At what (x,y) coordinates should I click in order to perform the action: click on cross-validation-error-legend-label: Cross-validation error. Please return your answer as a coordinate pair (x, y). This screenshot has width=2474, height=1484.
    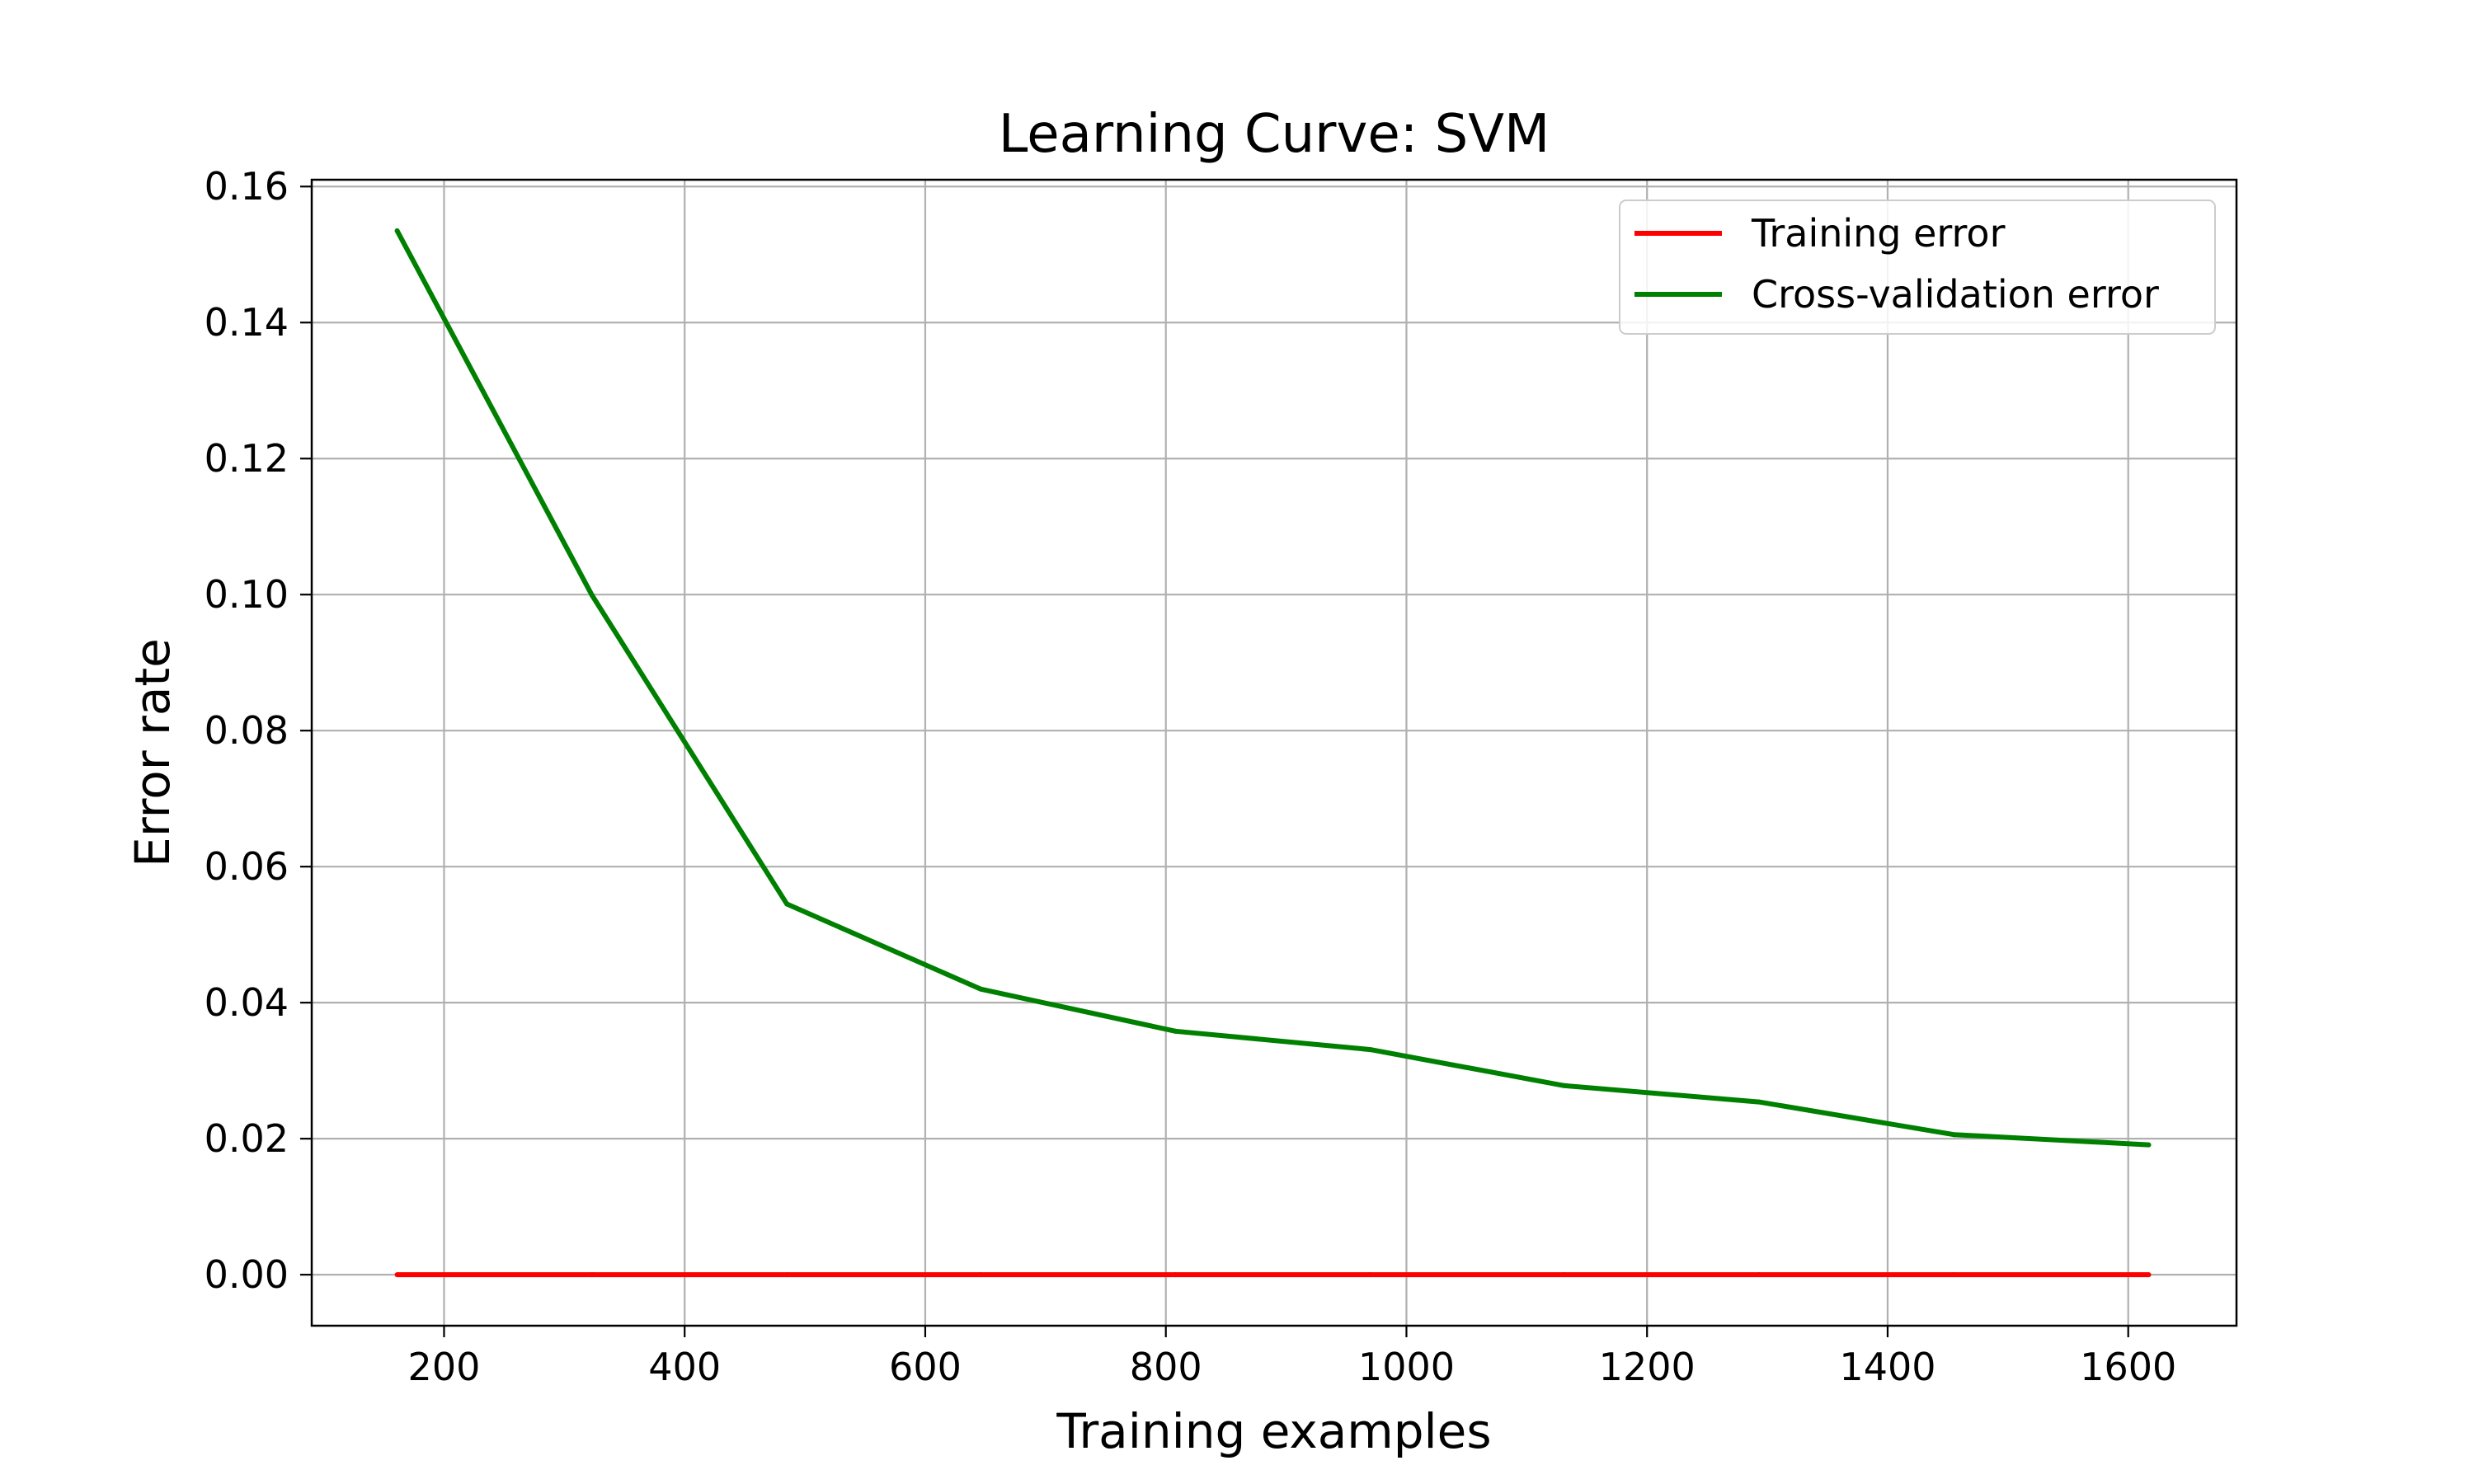
    Looking at the image, I should click on (1955, 294).